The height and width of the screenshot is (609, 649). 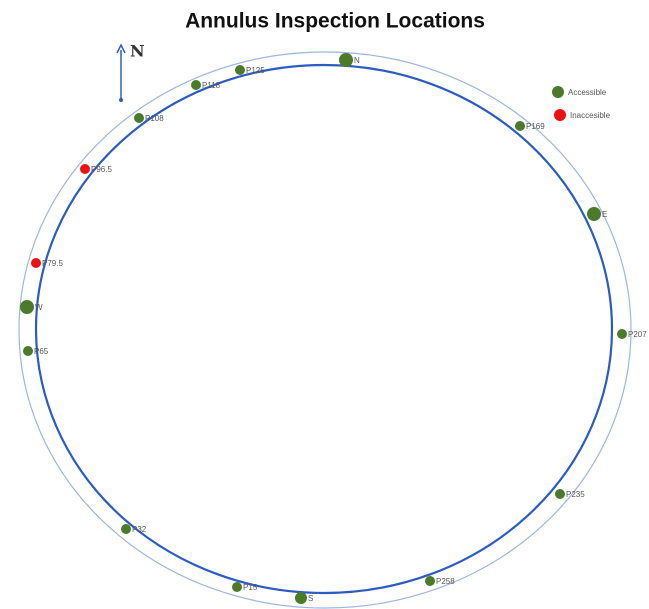 I want to click on location-label: P258, so click(x=445, y=581).